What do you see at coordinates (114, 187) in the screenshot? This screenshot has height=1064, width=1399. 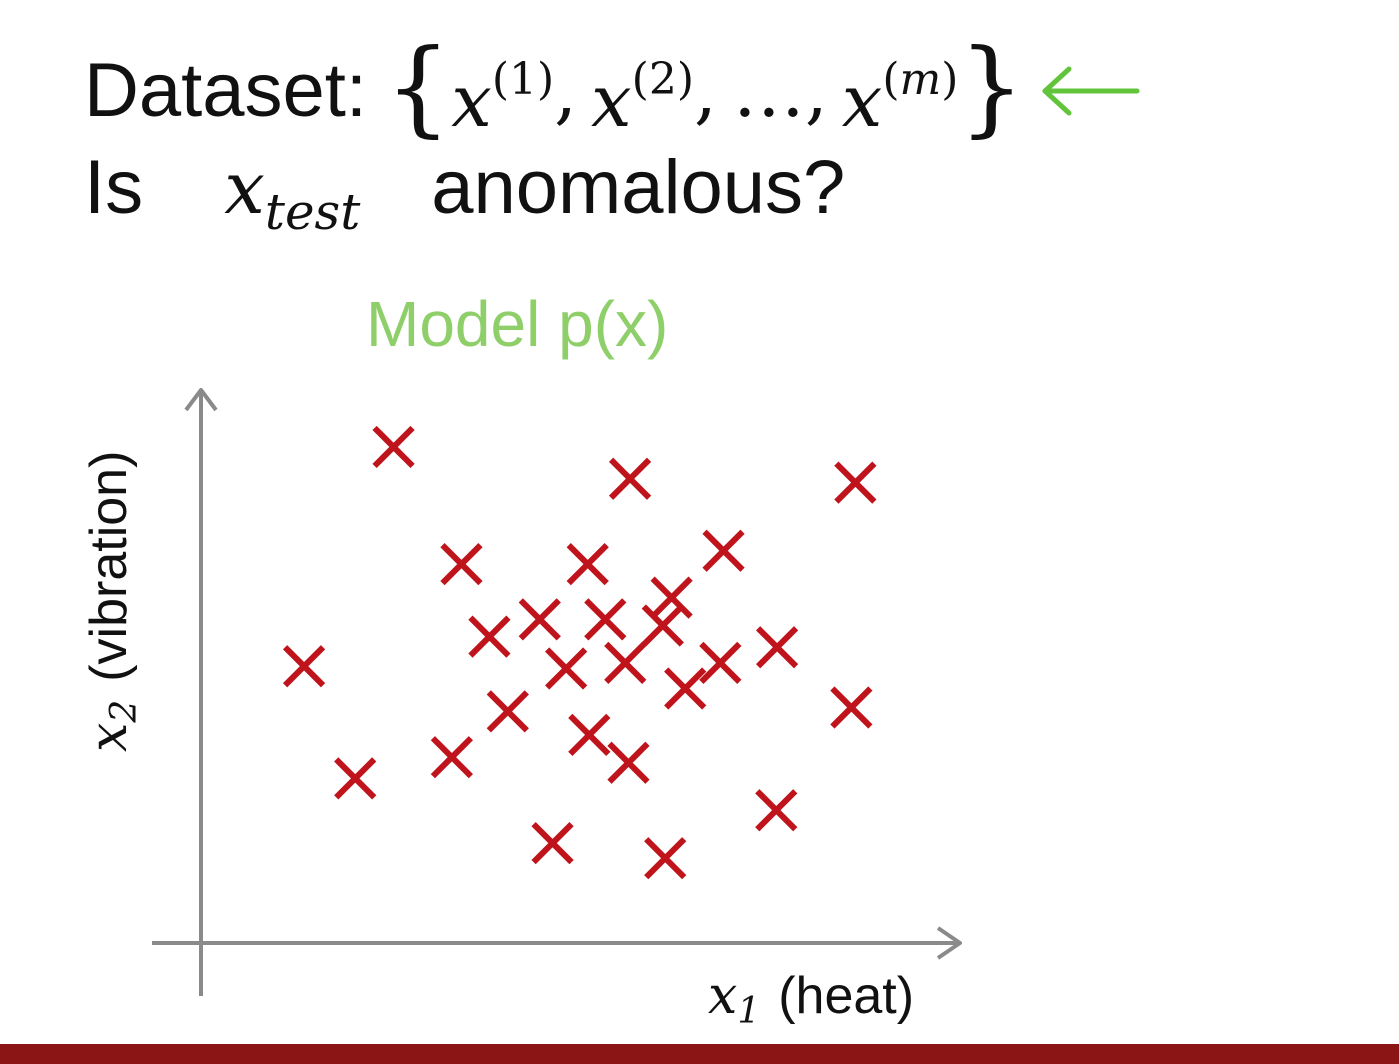 I see `question-is: Is` at bounding box center [114, 187].